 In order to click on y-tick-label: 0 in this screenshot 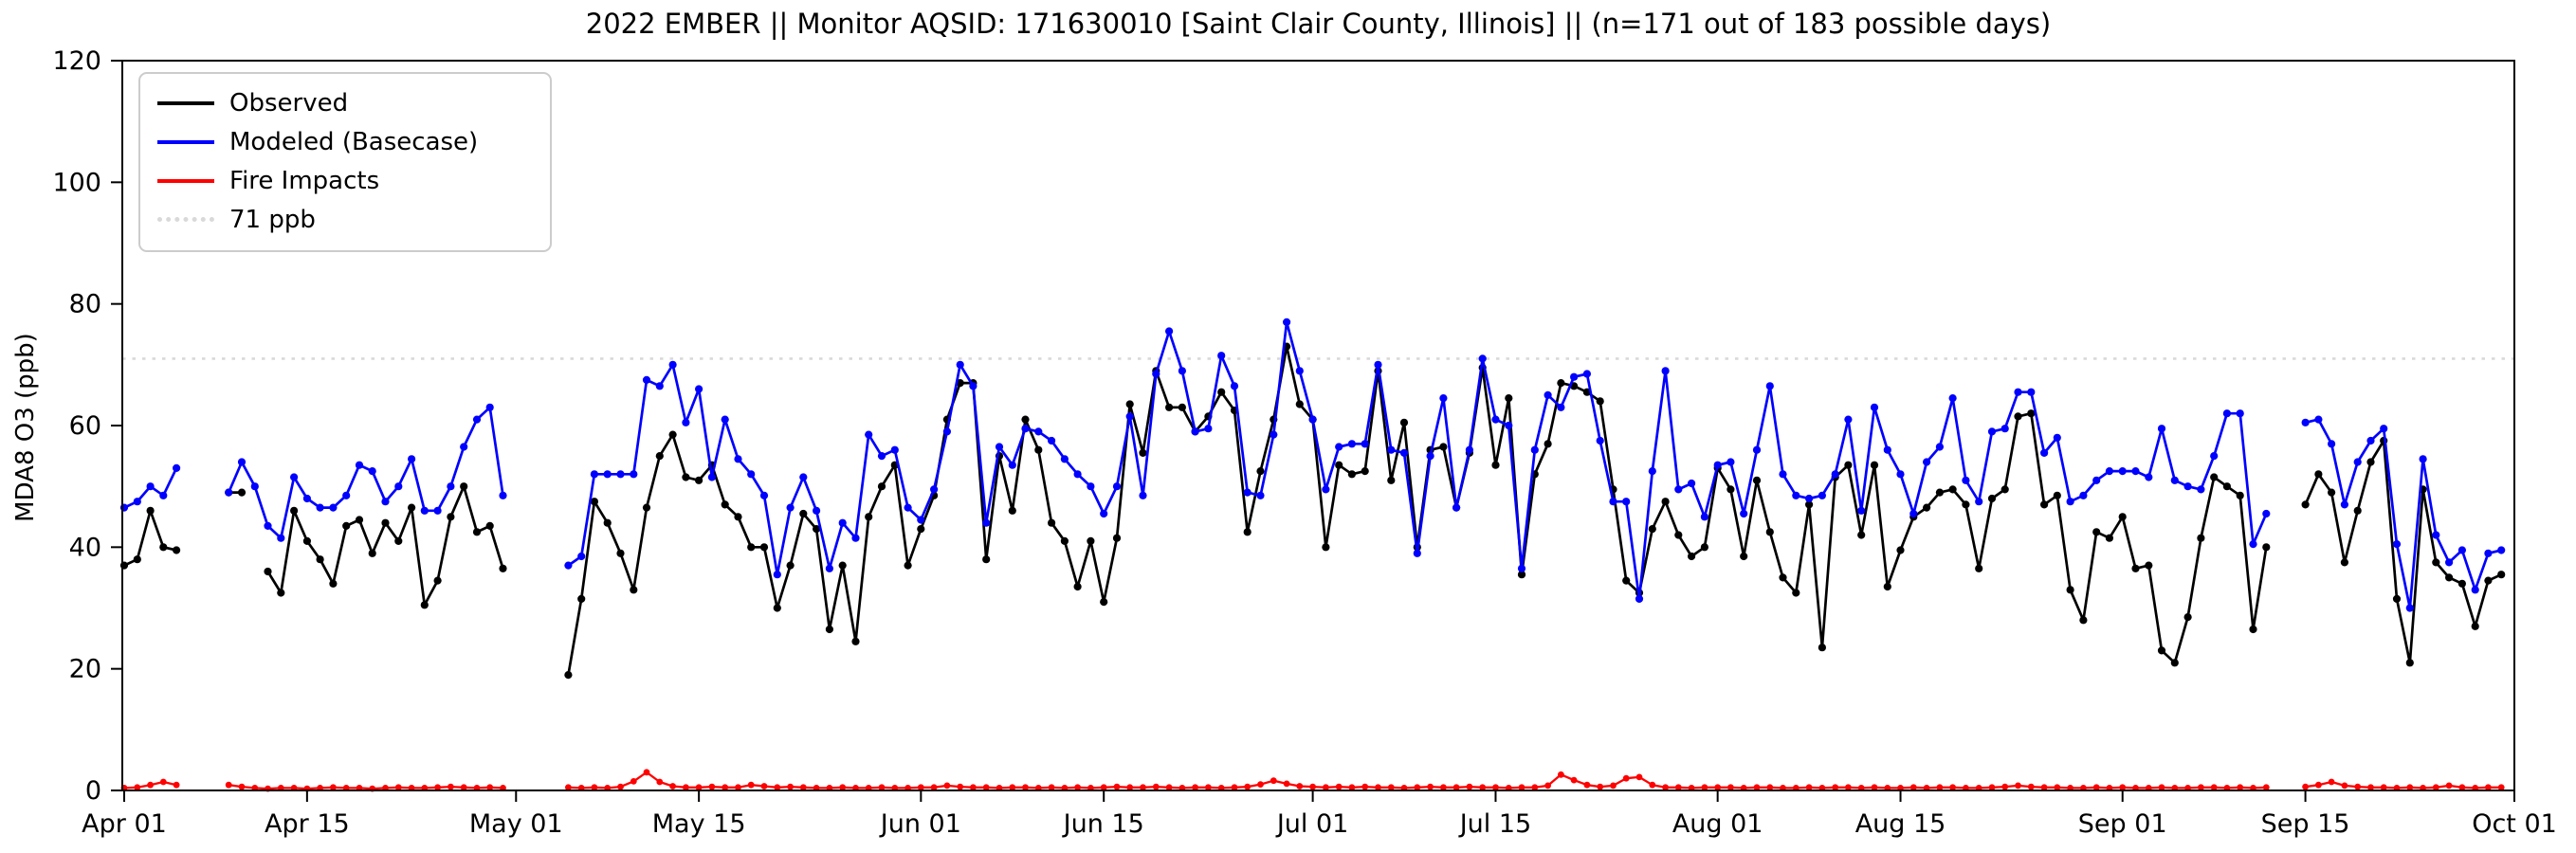, I will do `click(93, 791)`.